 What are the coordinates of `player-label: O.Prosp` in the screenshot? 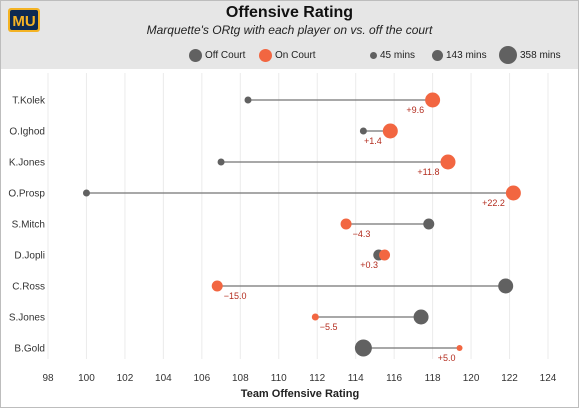 It's located at (26, 194).